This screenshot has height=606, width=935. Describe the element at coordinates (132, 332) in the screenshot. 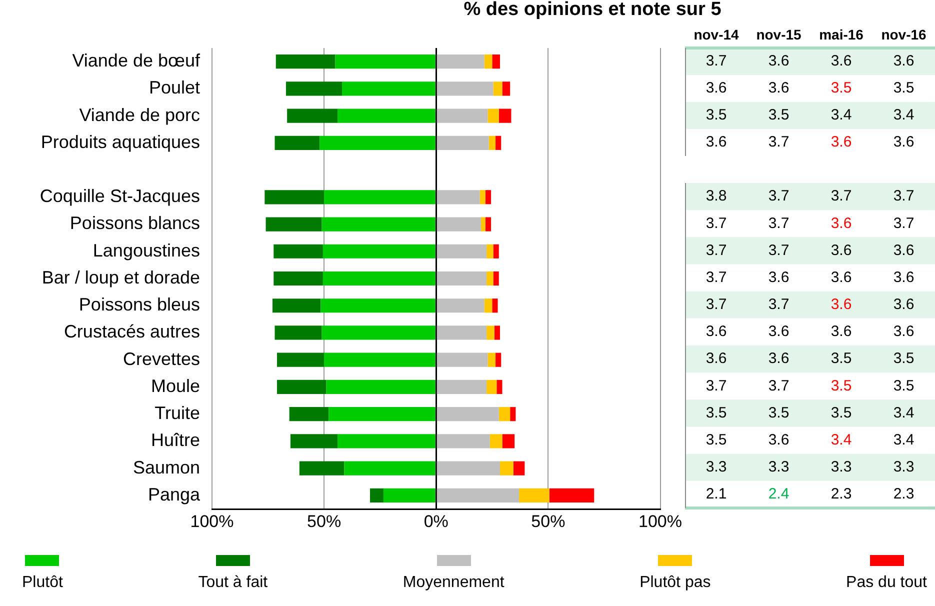

I see `y-tick-label: Crustacés autres` at that location.